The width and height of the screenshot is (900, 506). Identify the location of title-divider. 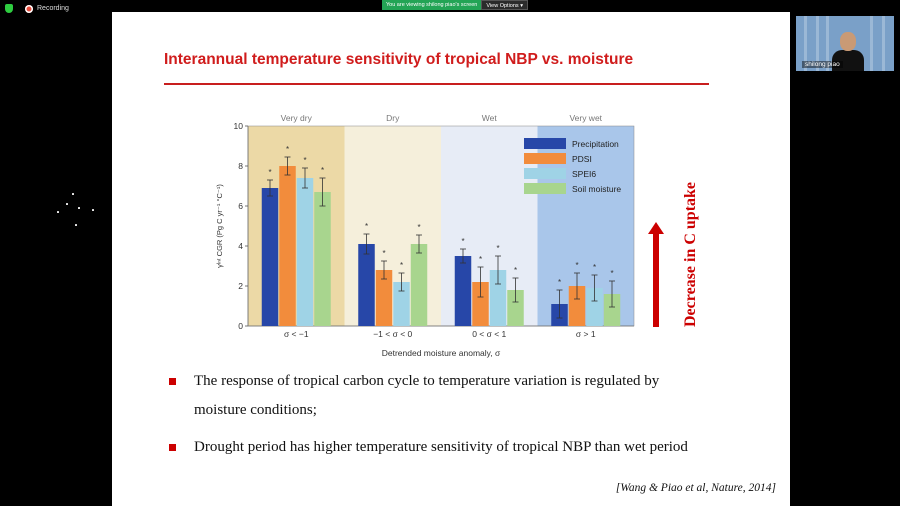
(436, 84).